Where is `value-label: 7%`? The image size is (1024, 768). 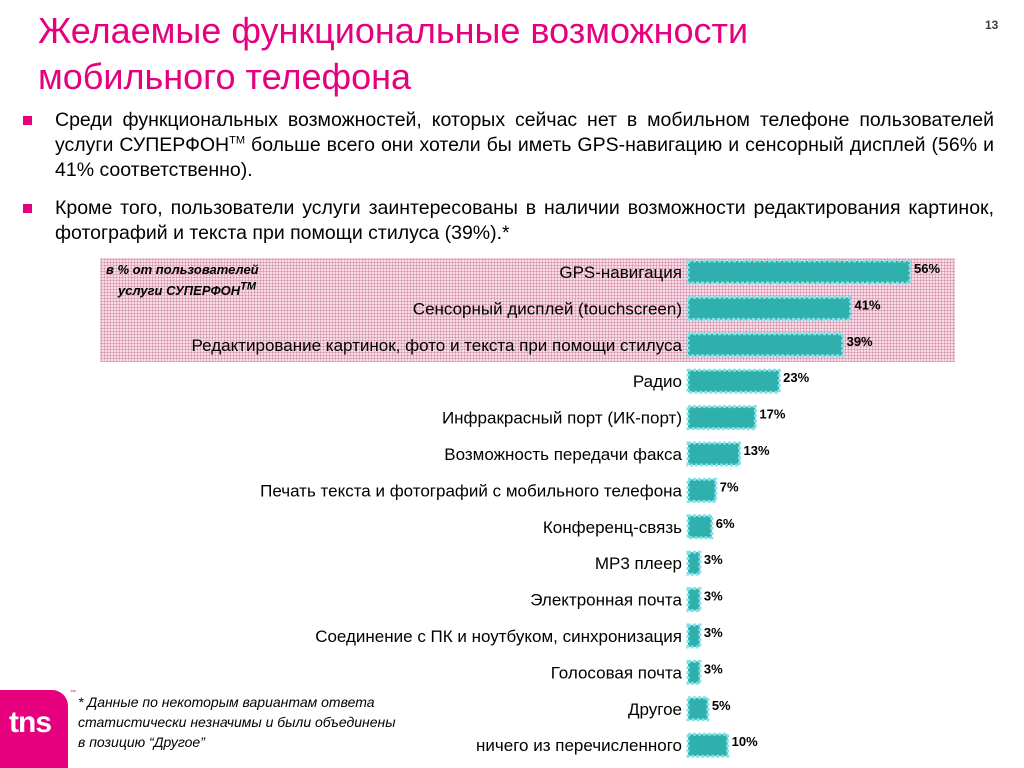 value-label: 7% is located at coordinates (729, 486).